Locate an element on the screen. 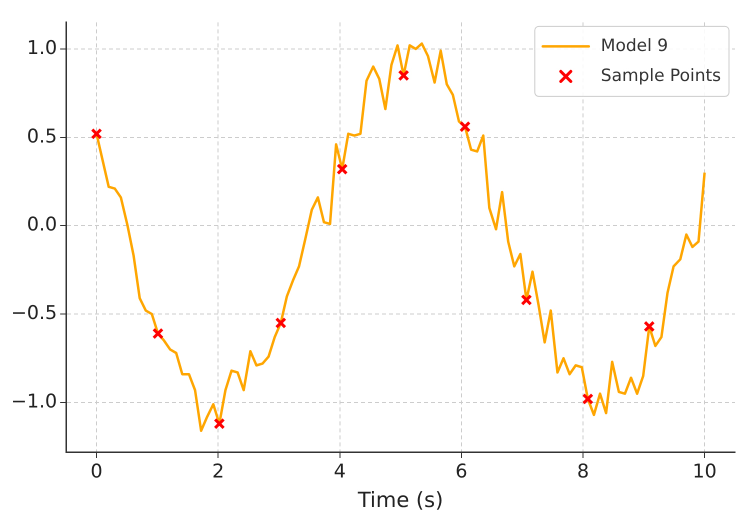  x-tick-label: 10 is located at coordinates (704, 471).